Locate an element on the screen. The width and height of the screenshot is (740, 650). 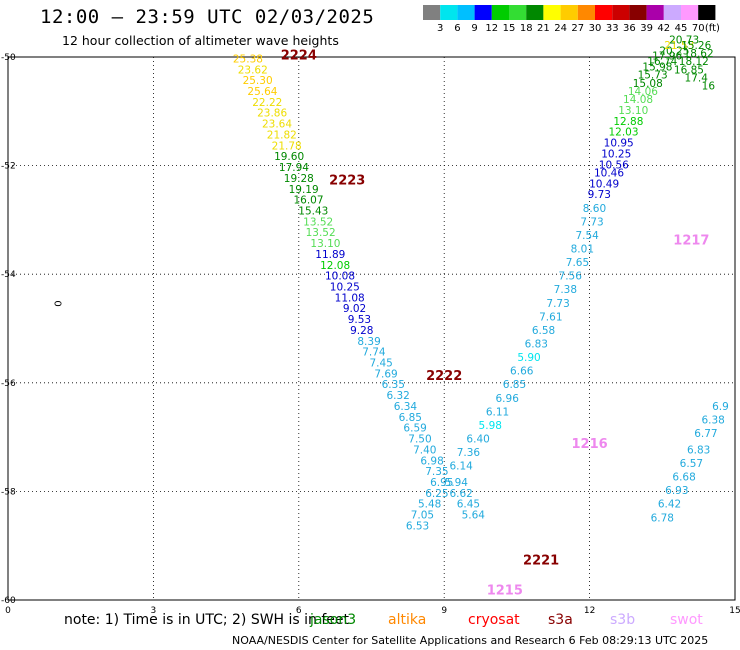
mission-swot: swot is located at coordinates (686, 620).